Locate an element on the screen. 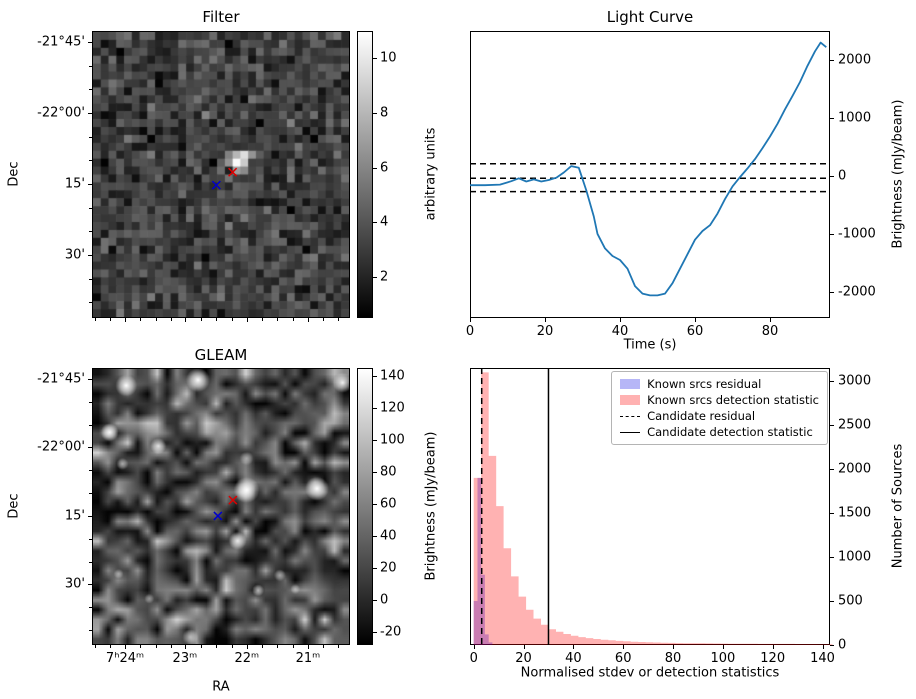 Image resolution: width=916 pixels, height=699 pixels. gleam-colorbar-label: Brightness (mJy/beam) is located at coordinates (431, 506).